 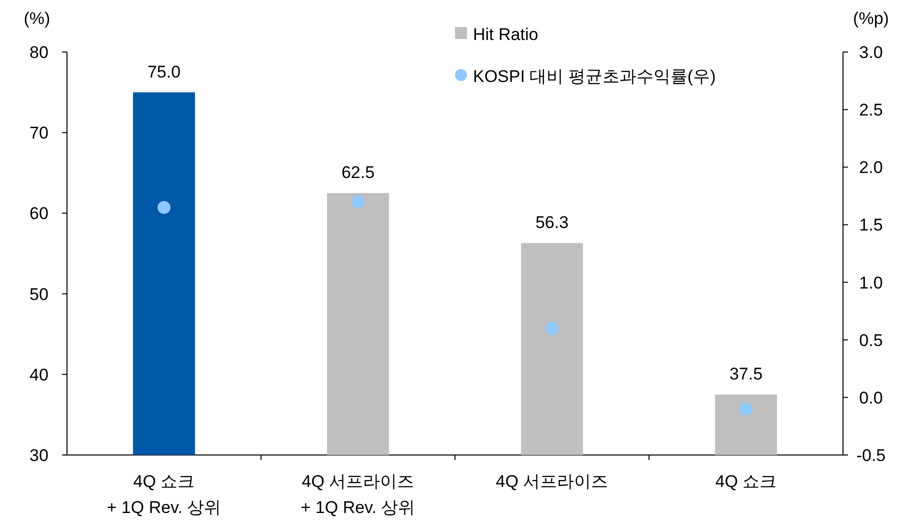 I want to click on x-tick-label: 4Q 서프라이즈, so click(x=552, y=481).